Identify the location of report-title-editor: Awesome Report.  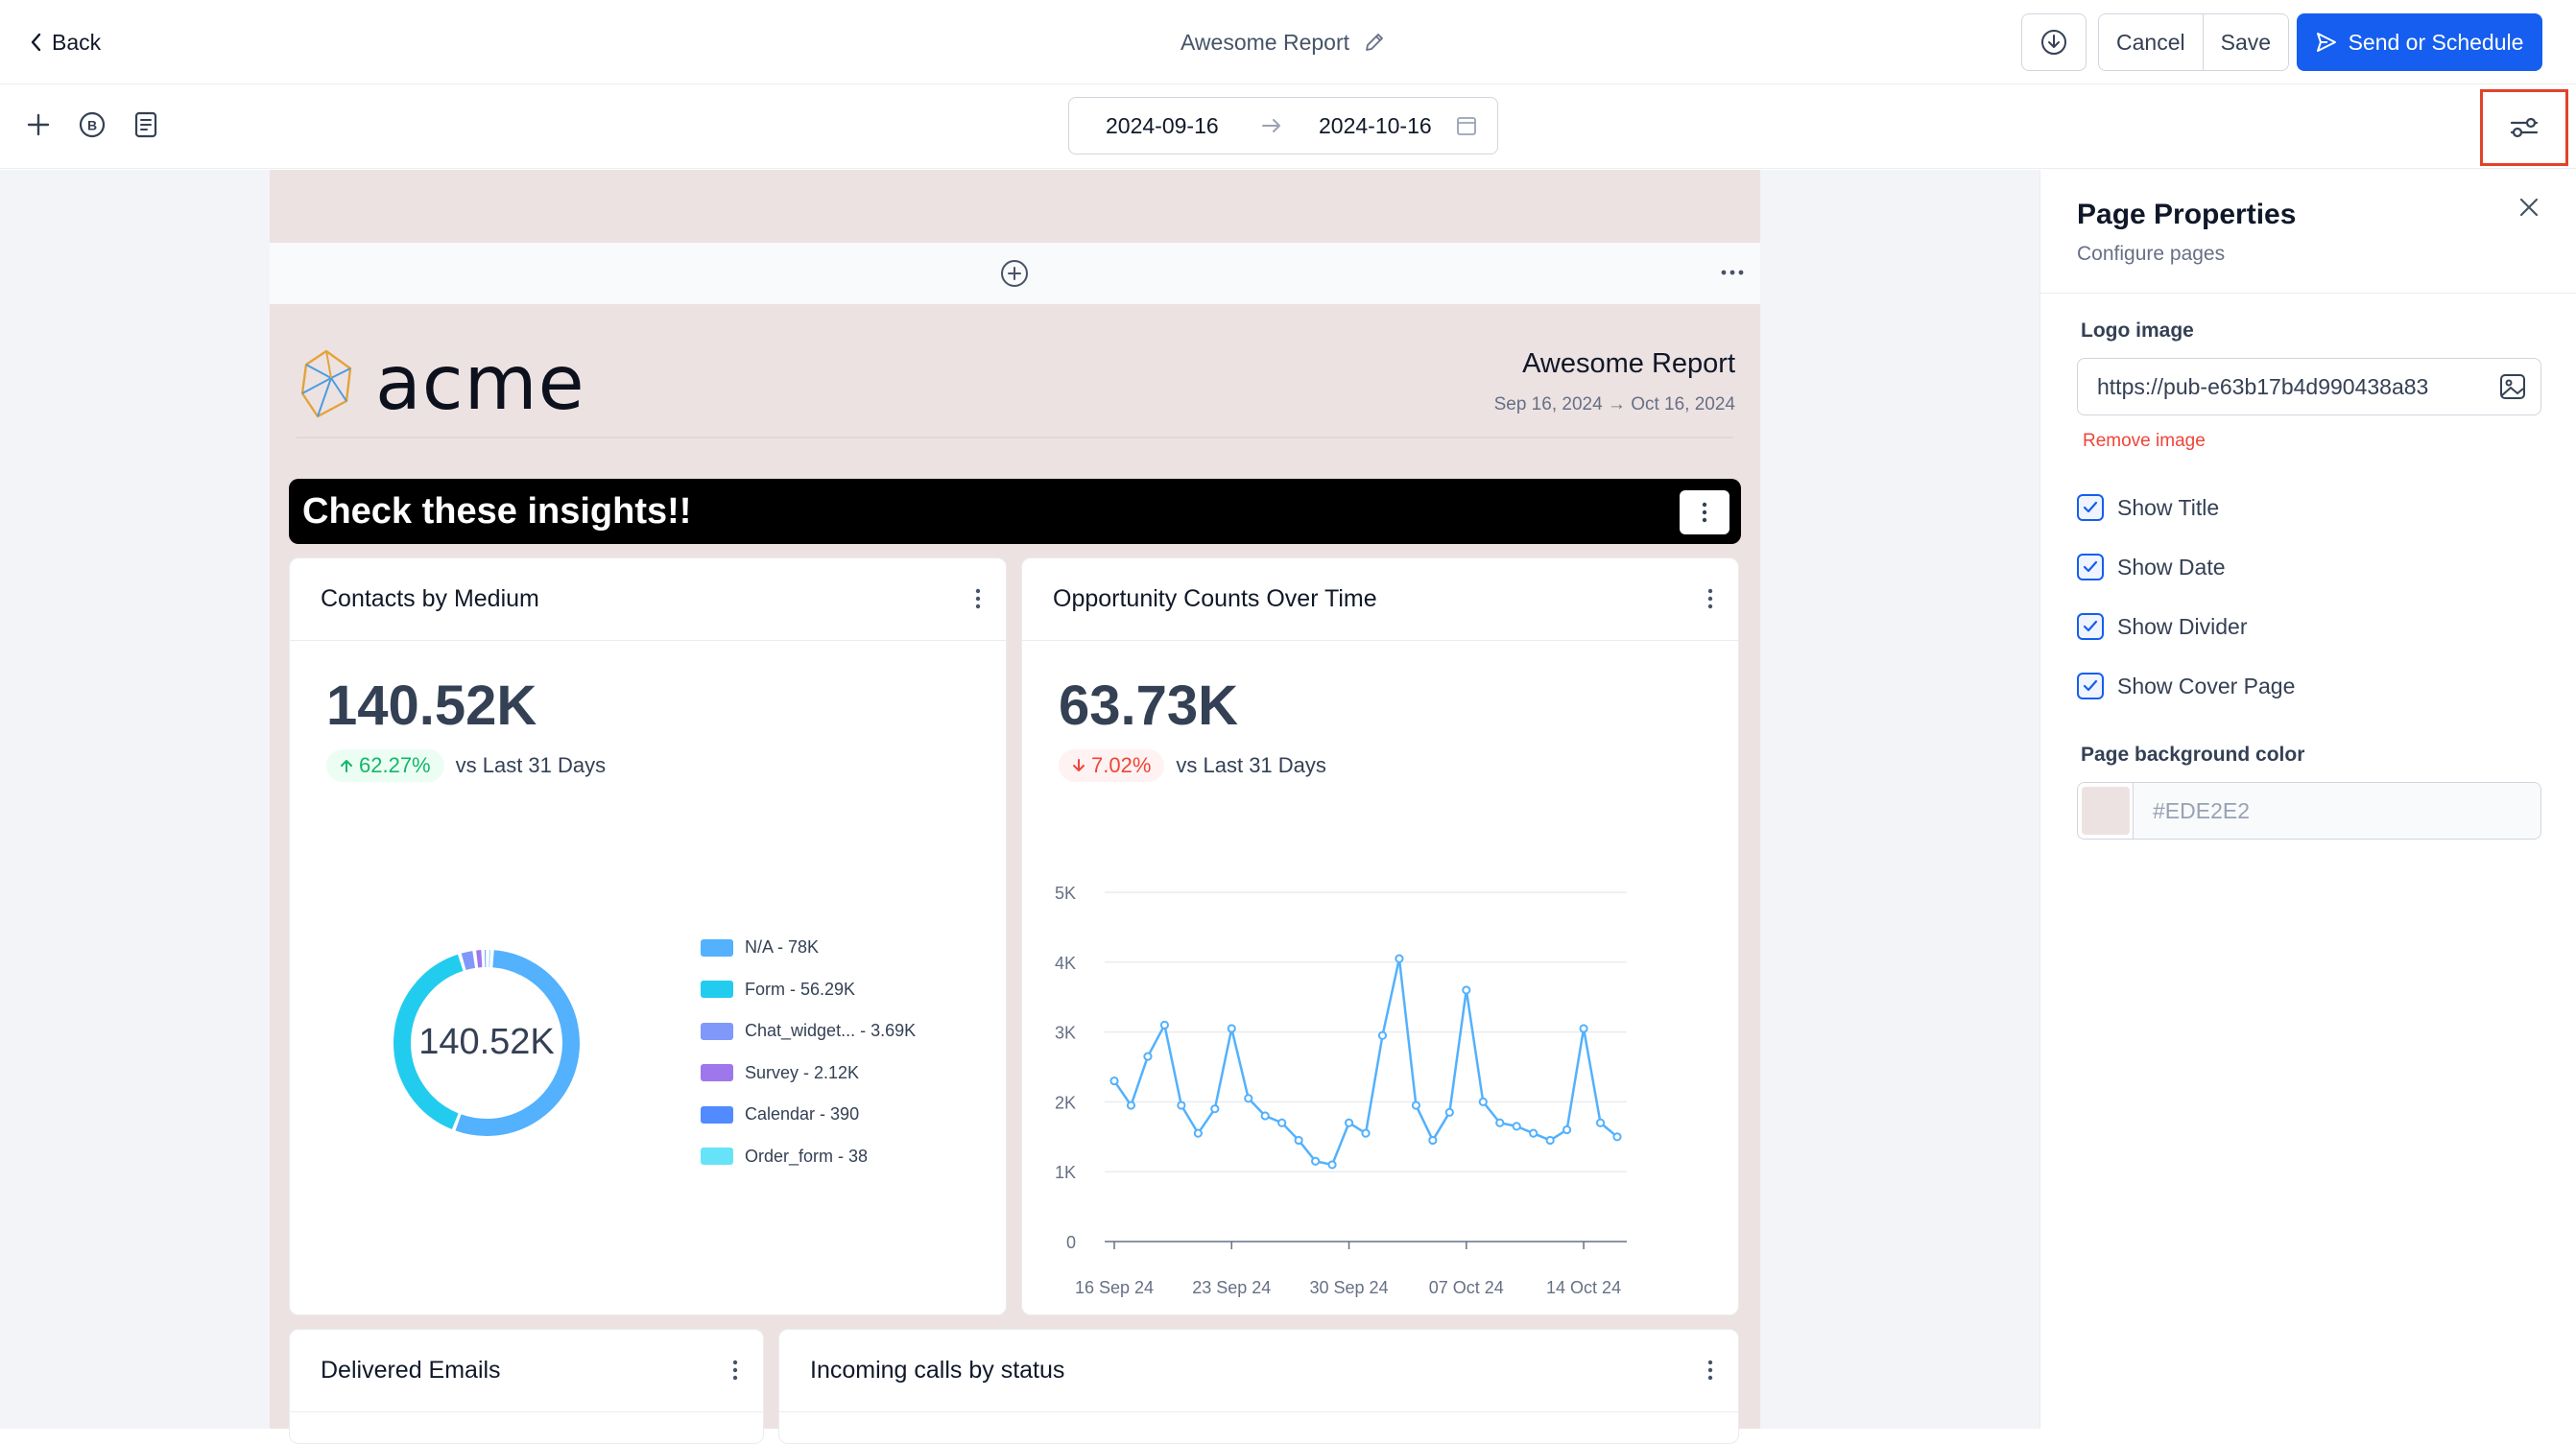
(1283, 42).